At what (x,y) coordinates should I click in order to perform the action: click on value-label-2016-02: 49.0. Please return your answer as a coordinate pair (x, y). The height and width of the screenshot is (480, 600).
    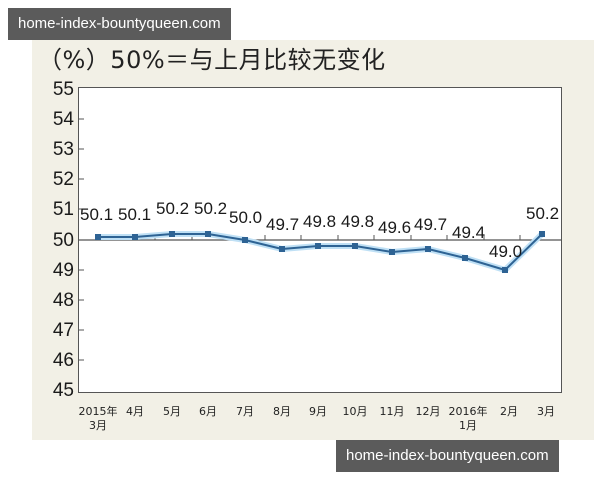
    Looking at the image, I should click on (506, 251).